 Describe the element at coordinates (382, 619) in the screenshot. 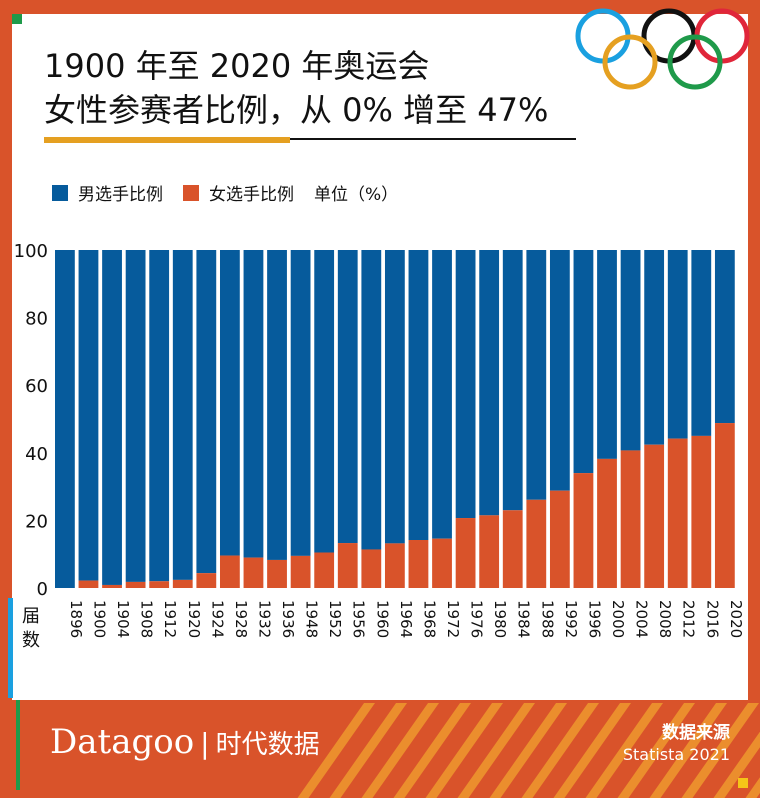

I see `x-tick-label: 1960` at that location.